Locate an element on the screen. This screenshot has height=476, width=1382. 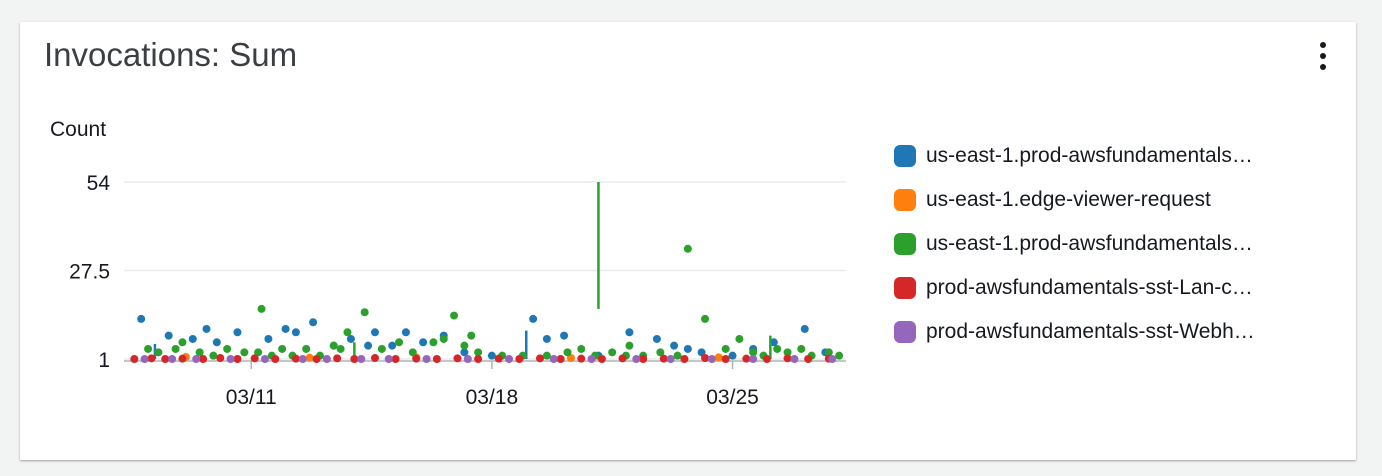
x-tick-label: 03/18 is located at coordinates (492, 397).